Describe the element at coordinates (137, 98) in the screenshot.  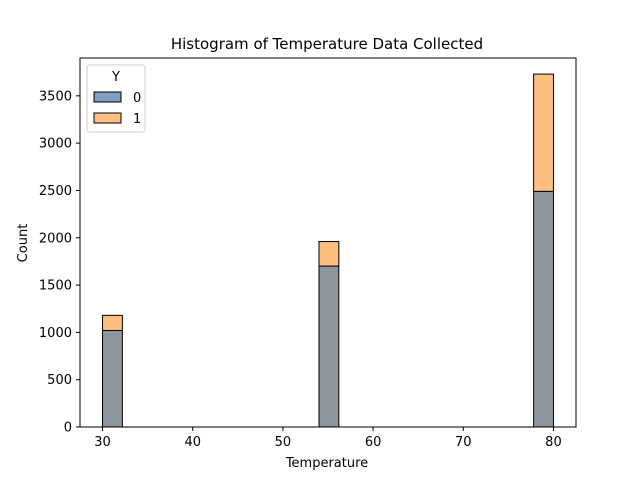
I see `legend-label-0: 0` at that location.